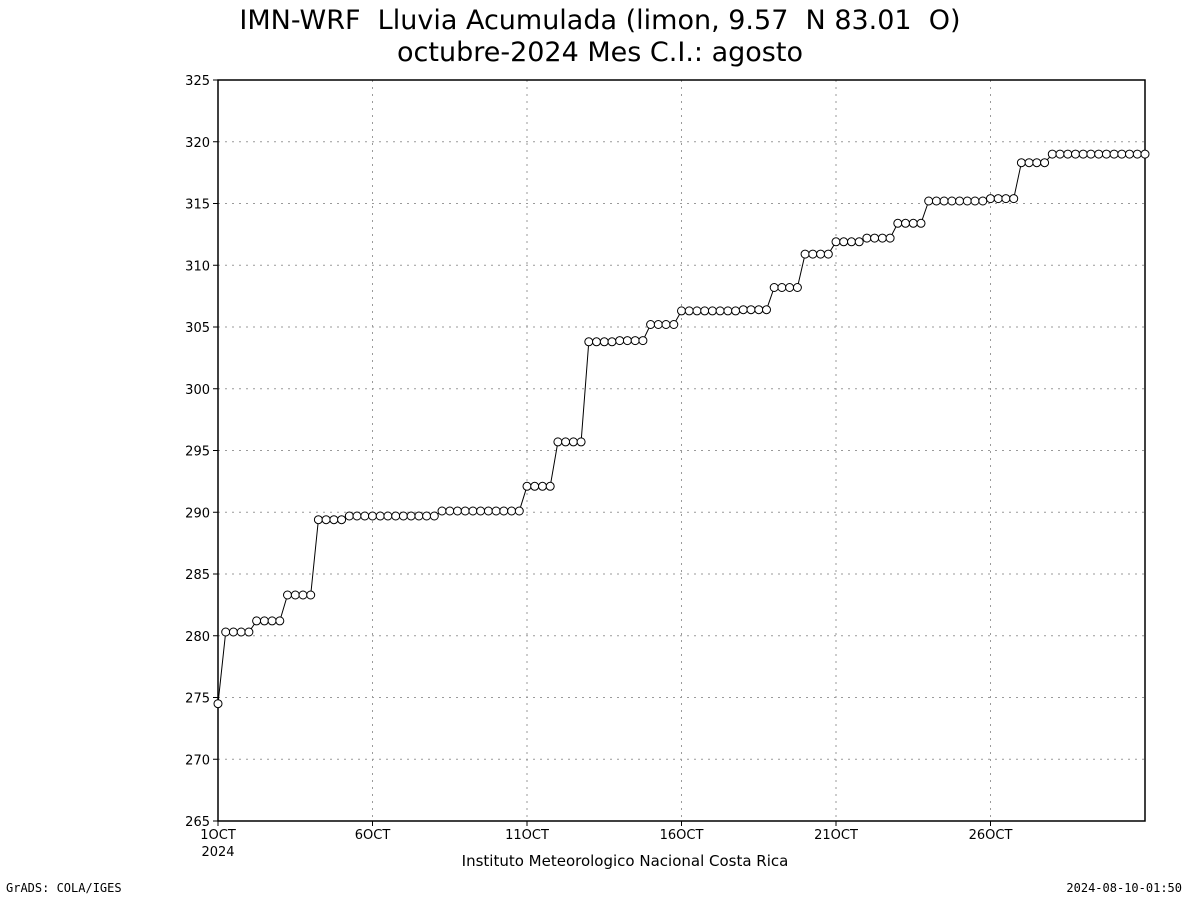  Describe the element at coordinates (197, 513) in the screenshot. I see `y-tick-label: 290` at that location.